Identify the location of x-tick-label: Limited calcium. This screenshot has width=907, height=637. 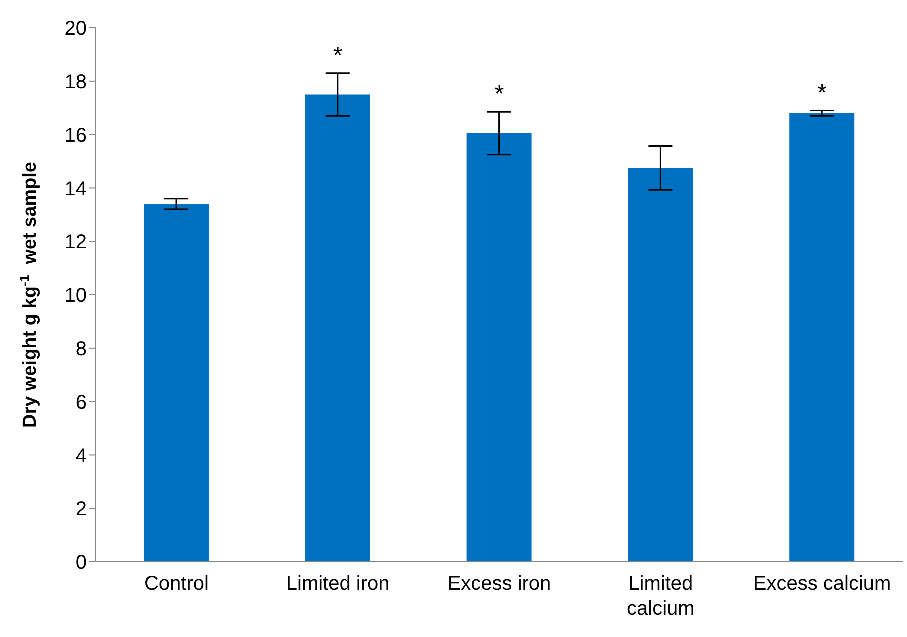
(661, 596).